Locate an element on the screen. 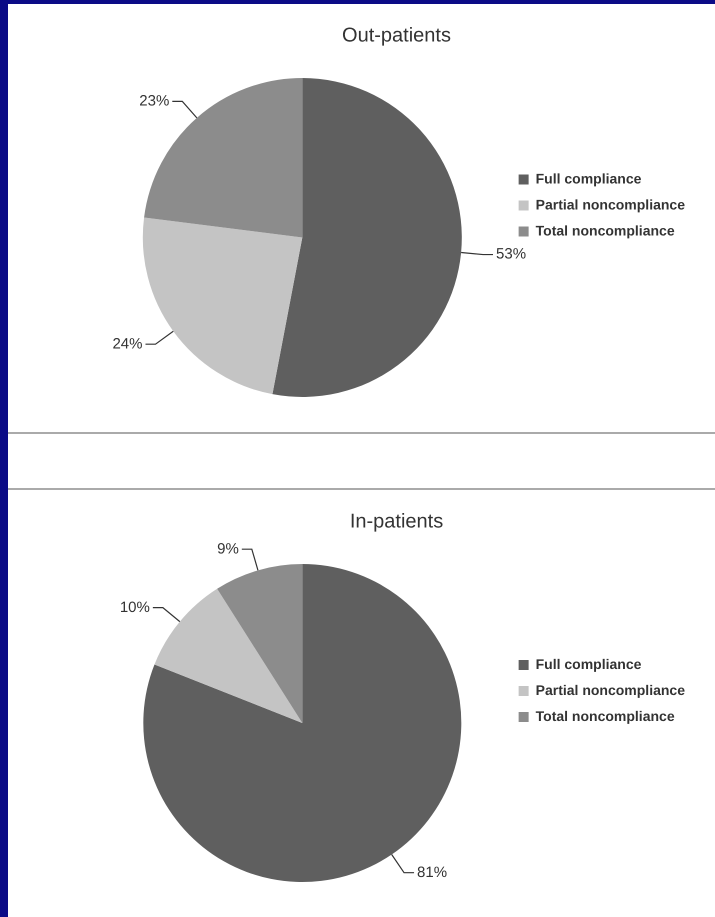  data-label: 23% is located at coordinates (154, 101).